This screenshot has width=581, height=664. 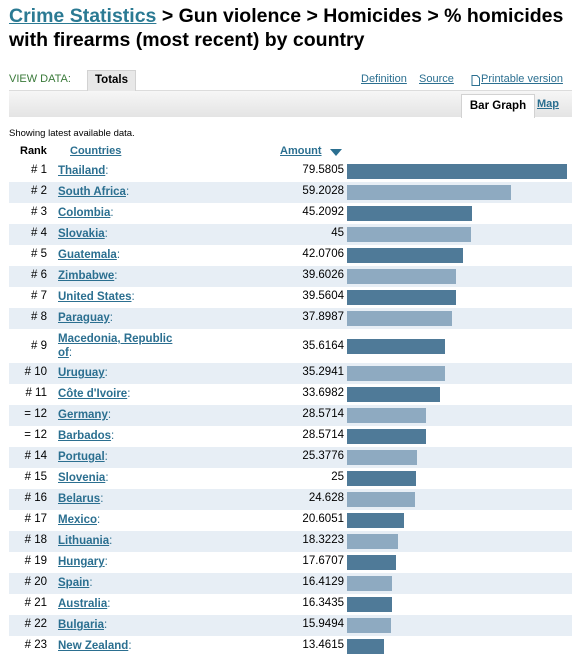 What do you see at coordinates (301, 151) in the screenshot?
I see `column-header-amount: Amount` at bounding box center [301, 151].